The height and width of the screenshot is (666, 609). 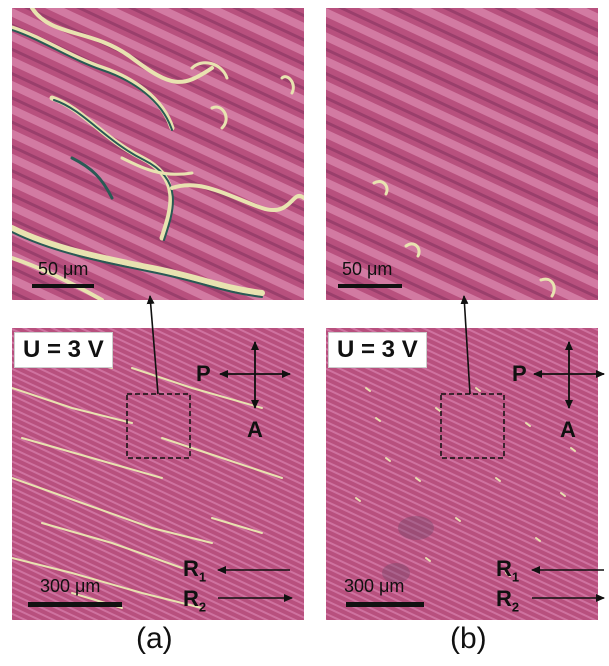 I want to click on panel-b-caption: (b), so click(x=468, y=638).